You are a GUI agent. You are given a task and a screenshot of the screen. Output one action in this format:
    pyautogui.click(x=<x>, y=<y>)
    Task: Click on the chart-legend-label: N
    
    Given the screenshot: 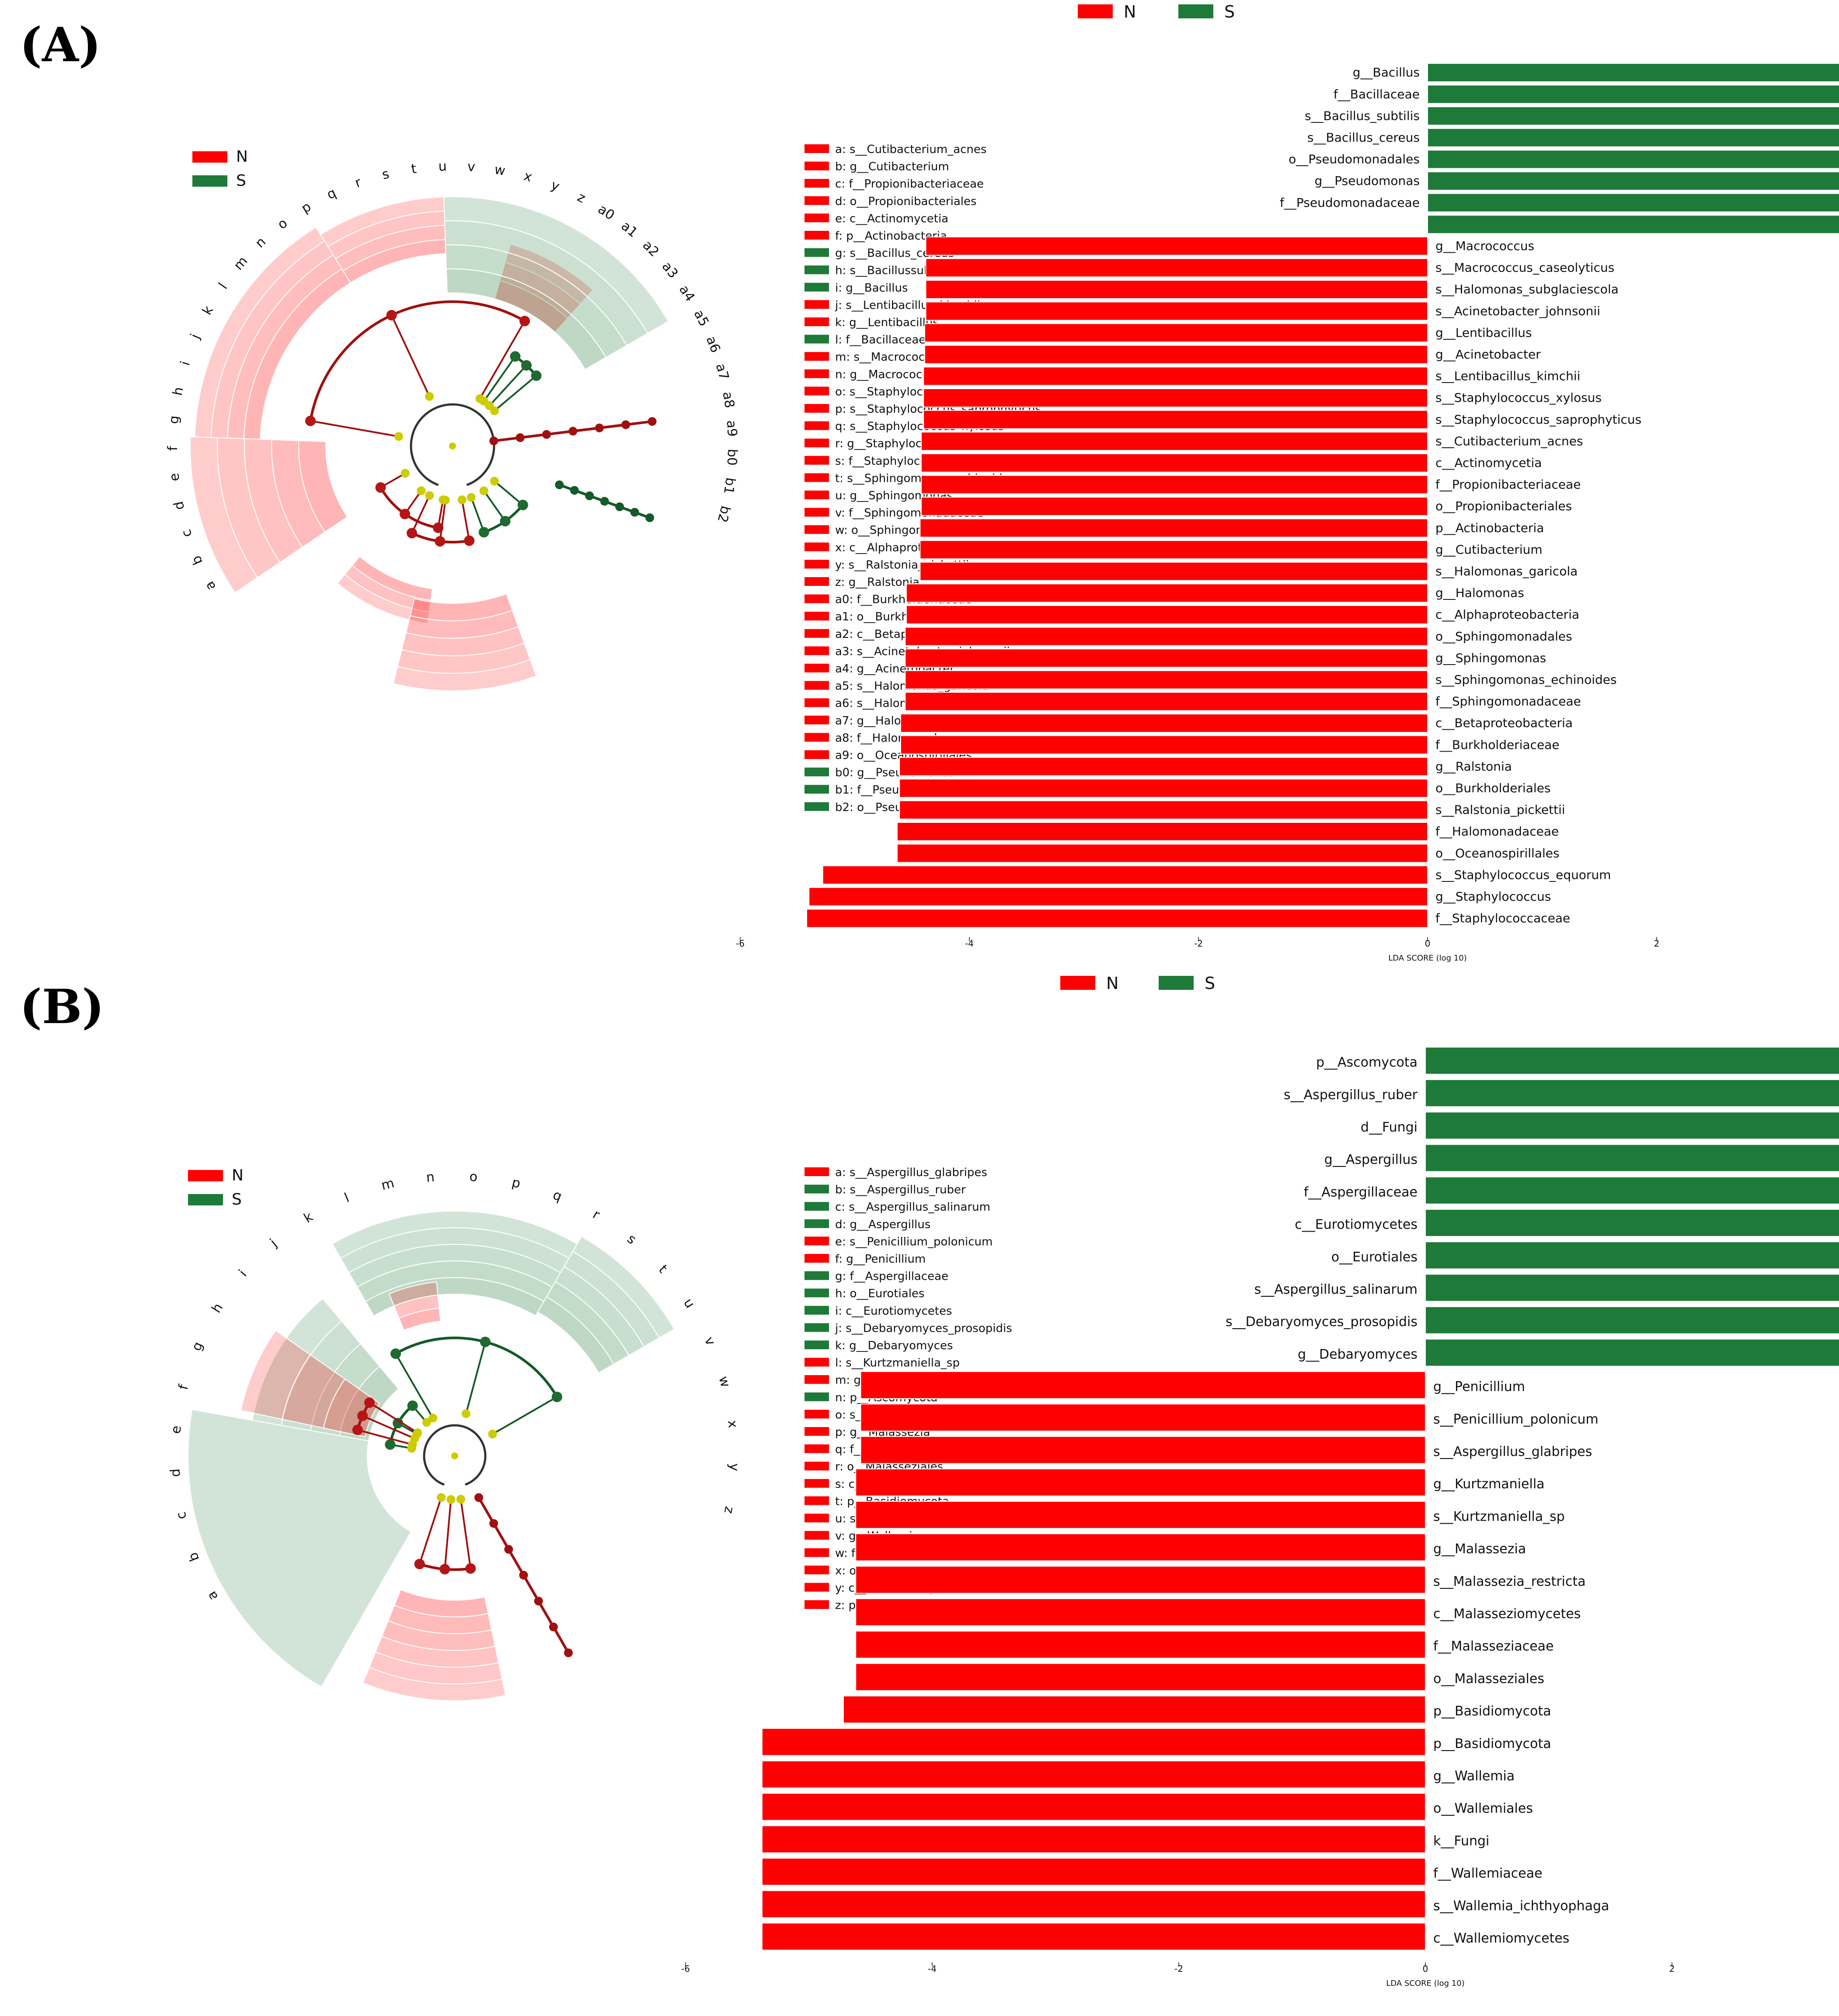 What is the action you would take?
    pyautogui.click(x=1130, y=11)
    